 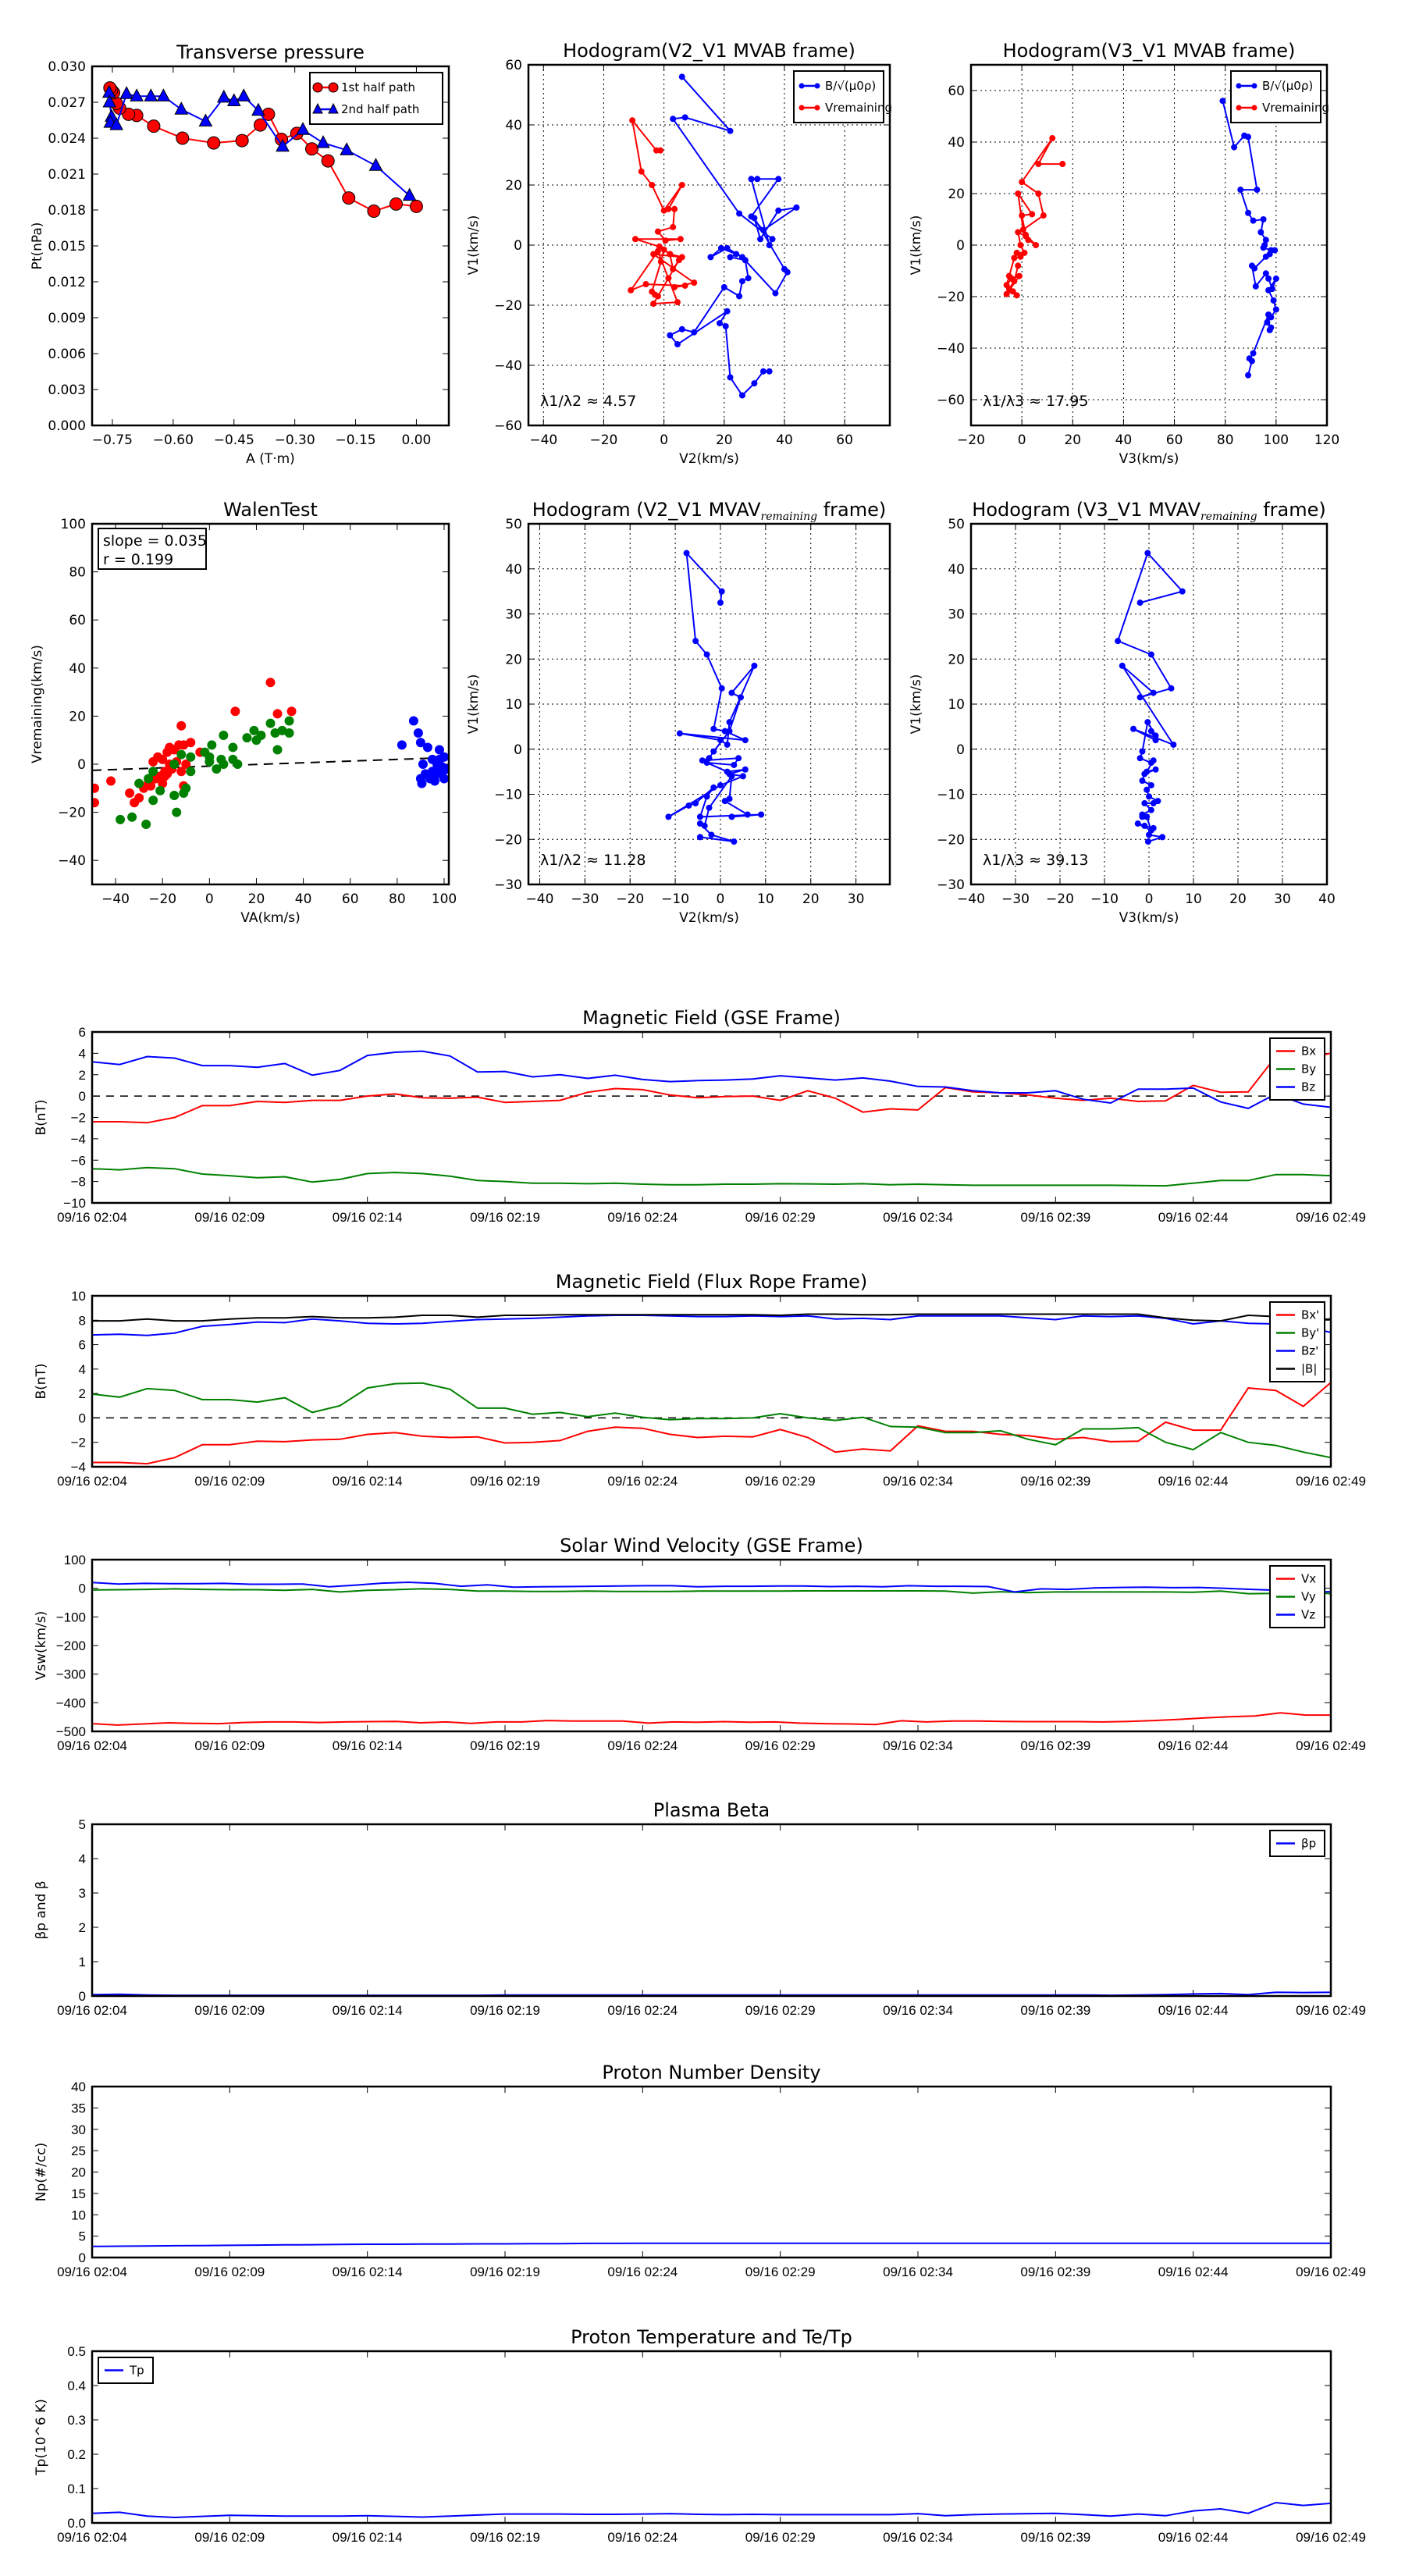 I want to click on y-tick-label: 60, so click(x=77, y=620).